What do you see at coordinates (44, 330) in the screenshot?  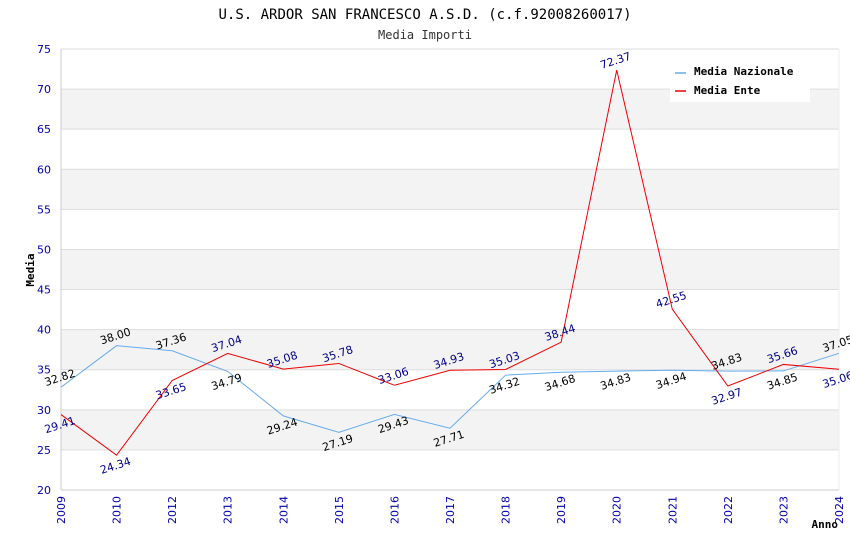 I see `y-tick-label: 40` at bounding box center [44, 330].